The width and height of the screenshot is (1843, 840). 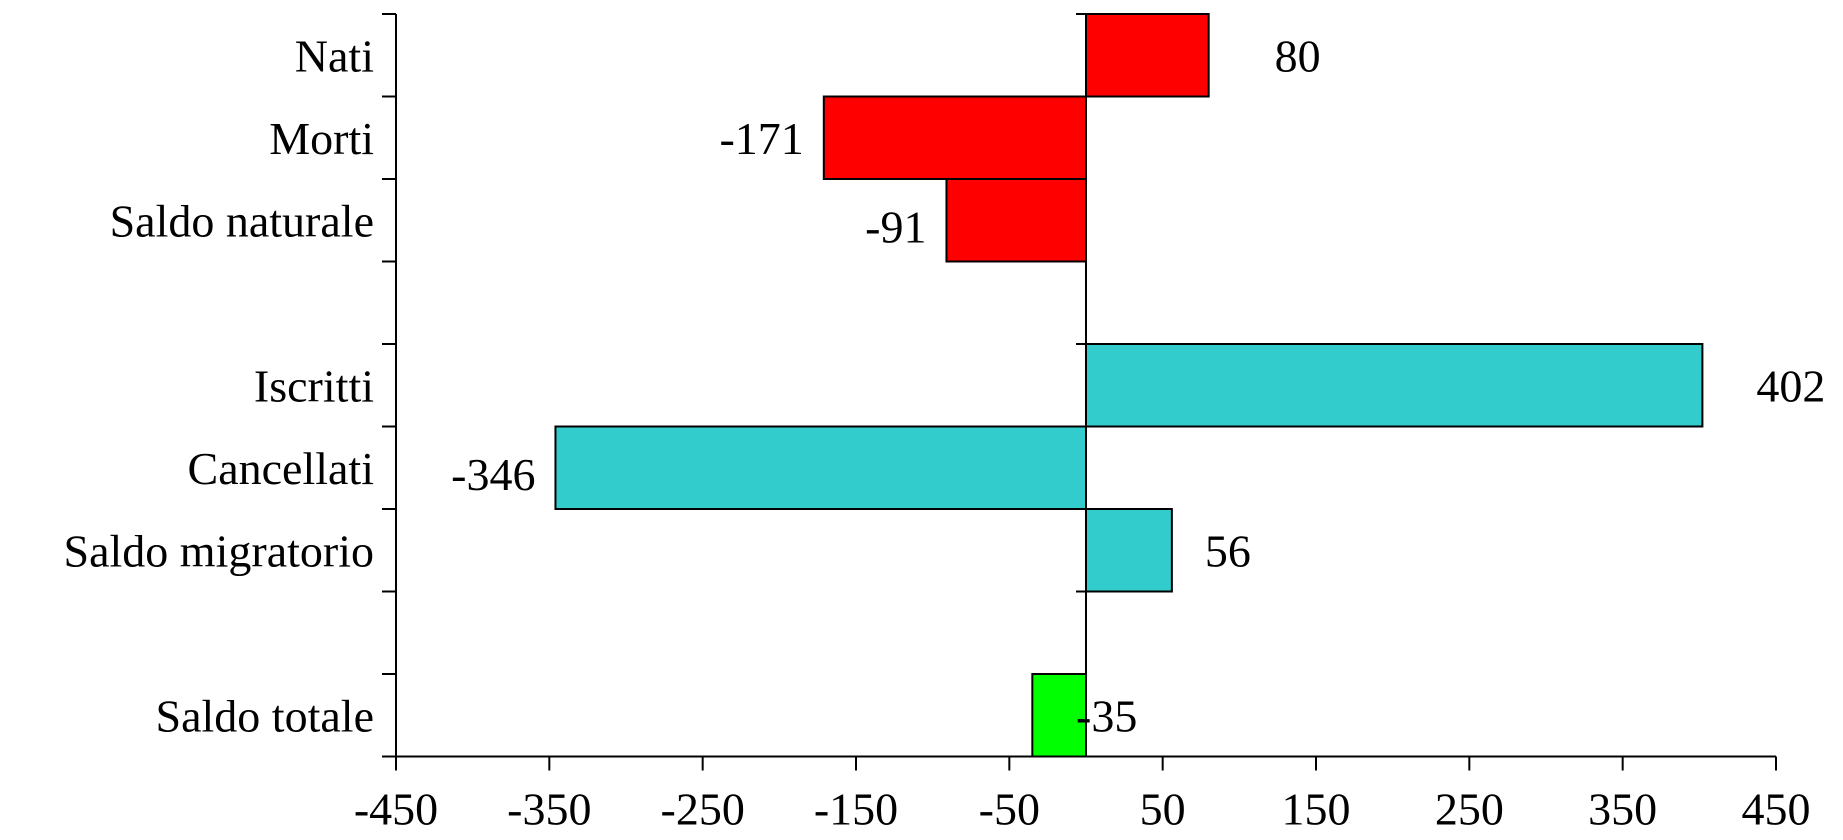 I want to click on x-tick-label: -450, so click(x=396, y=809).